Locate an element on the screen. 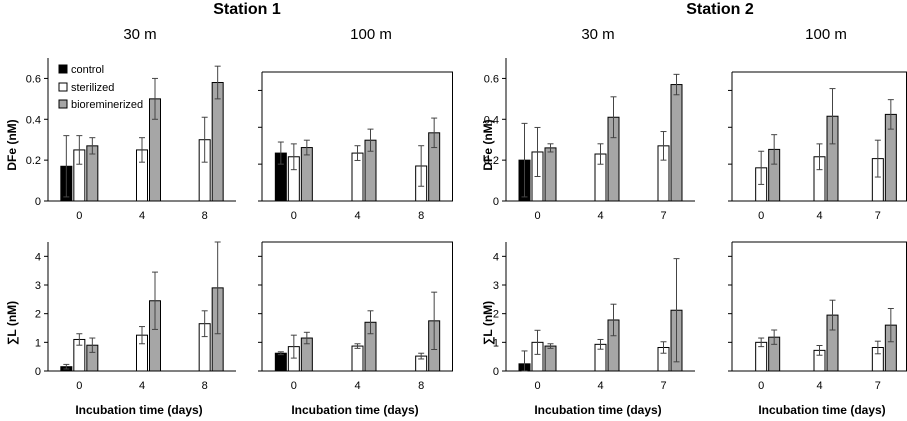 This screenshot has width=907, height=421. legend-swatch-sterilized is located at coordinates (63, 87).